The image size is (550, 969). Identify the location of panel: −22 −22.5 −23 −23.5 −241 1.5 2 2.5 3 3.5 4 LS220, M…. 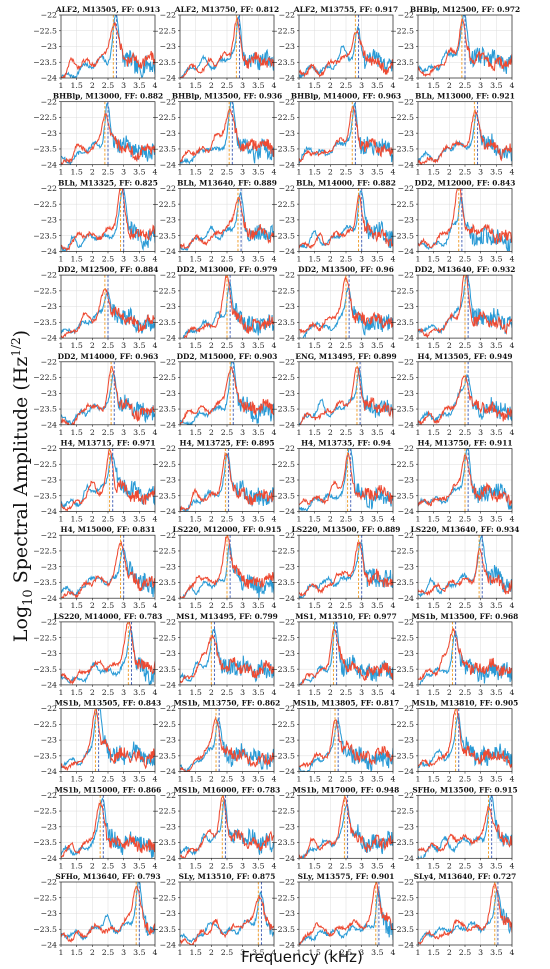
(335, 567).